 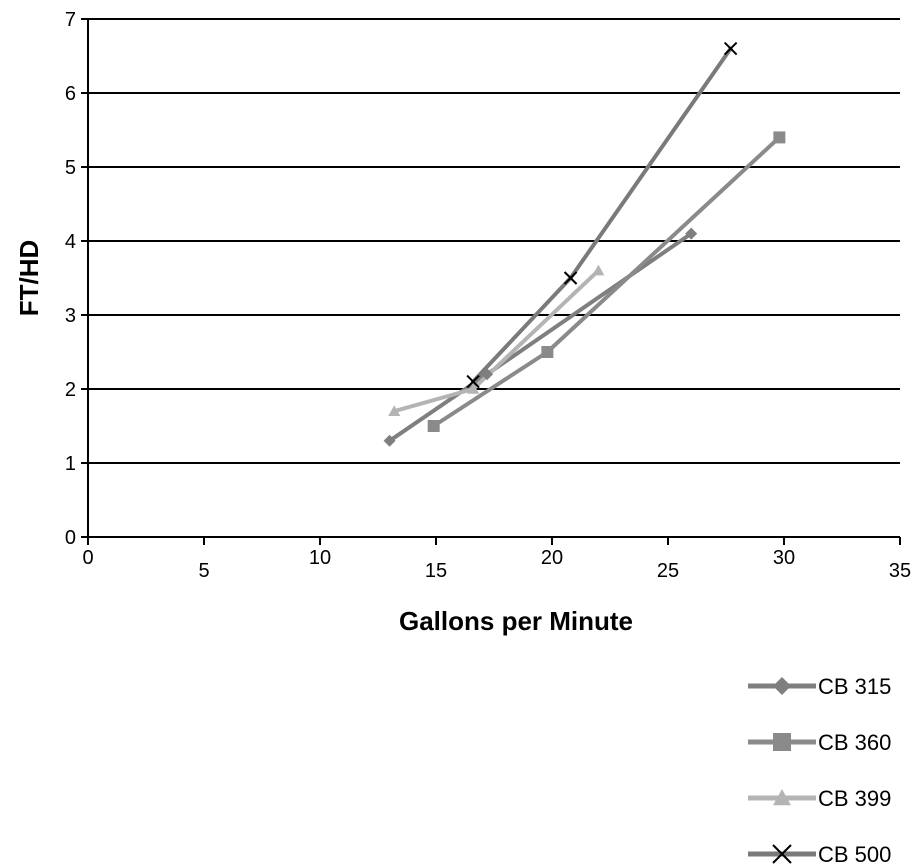 I want to click on y-tick-label: 3, so click(x=70, y=316).